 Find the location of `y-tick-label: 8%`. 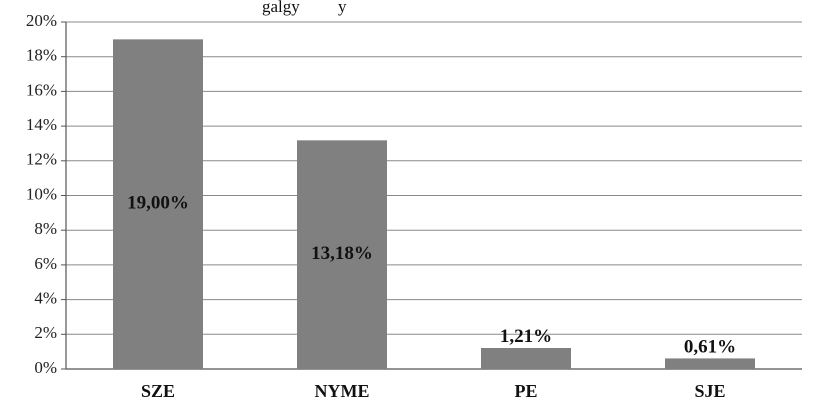

y-tick-label: 8% is located at coordinates (45, 228).